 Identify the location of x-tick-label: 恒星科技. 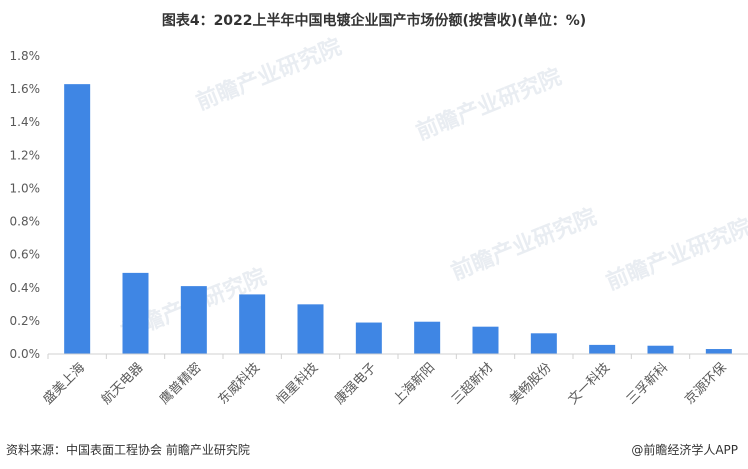
(297, 383).